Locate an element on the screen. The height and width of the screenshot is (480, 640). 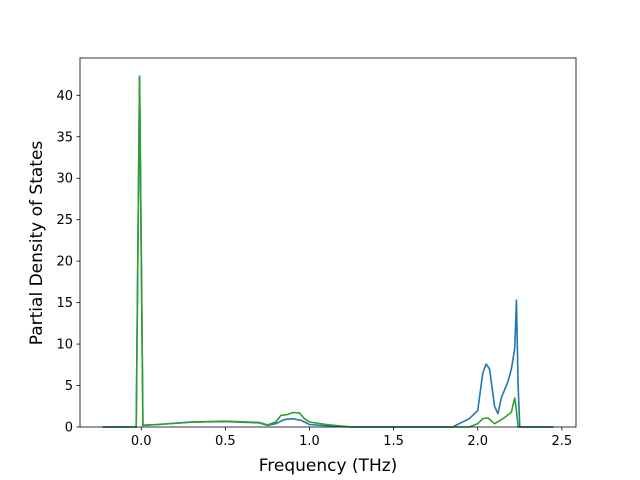
y-tick-label: 25 is located at coordinates (64, 220).